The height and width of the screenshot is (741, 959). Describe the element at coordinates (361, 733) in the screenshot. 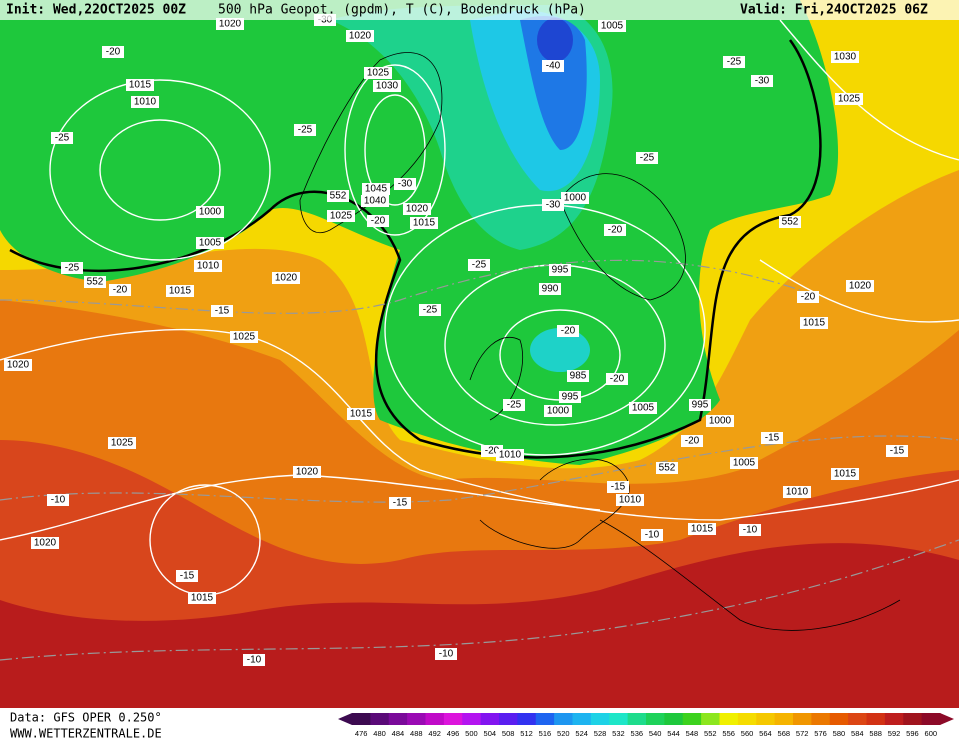

I see `colorbar-label: 476` at that location.